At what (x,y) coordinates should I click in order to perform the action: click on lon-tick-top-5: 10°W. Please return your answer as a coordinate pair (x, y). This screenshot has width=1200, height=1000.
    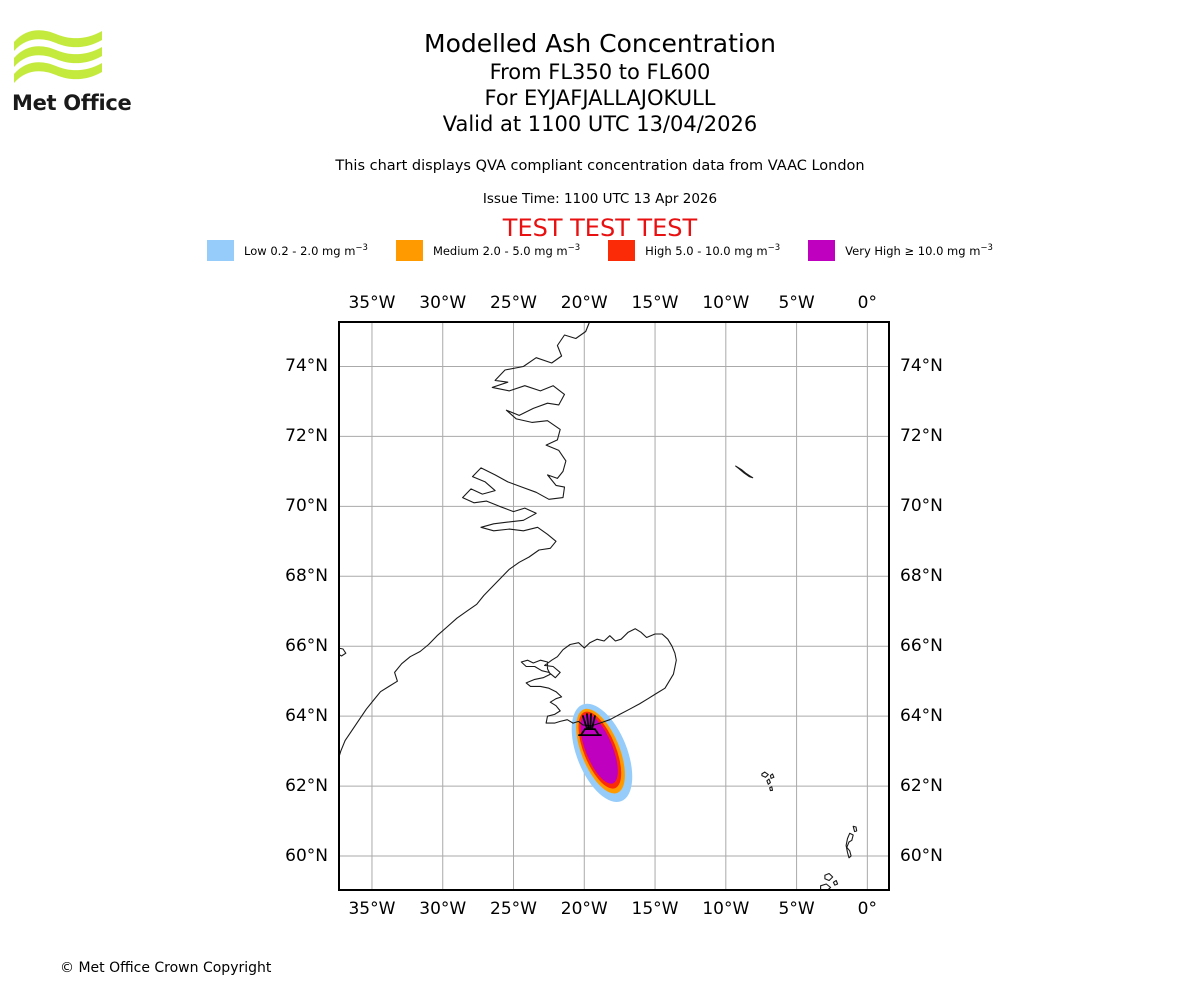
    Looking at the image, I should click on (726, 303).